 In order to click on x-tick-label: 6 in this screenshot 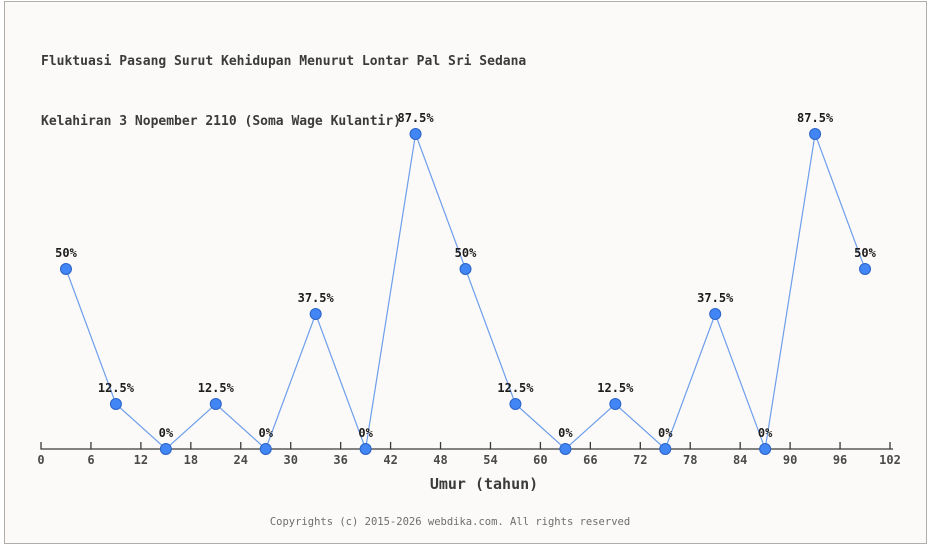, I will do `click(90, 460)`.